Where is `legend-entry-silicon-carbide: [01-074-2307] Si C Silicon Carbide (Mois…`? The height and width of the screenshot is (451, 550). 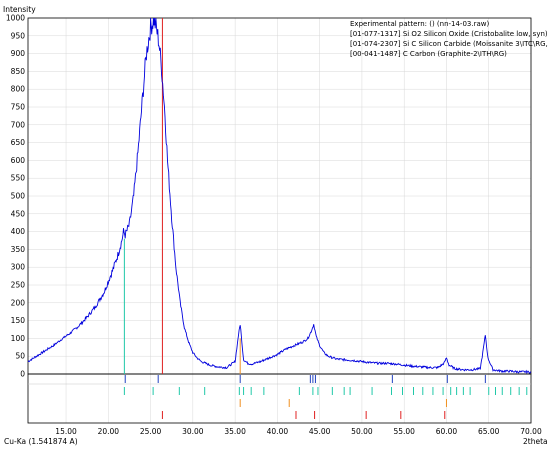 legend-entry-silicon-carbide: [01-074-2307] Si C Silicon Carbide (Mois… is located at coordinates (450, 44).